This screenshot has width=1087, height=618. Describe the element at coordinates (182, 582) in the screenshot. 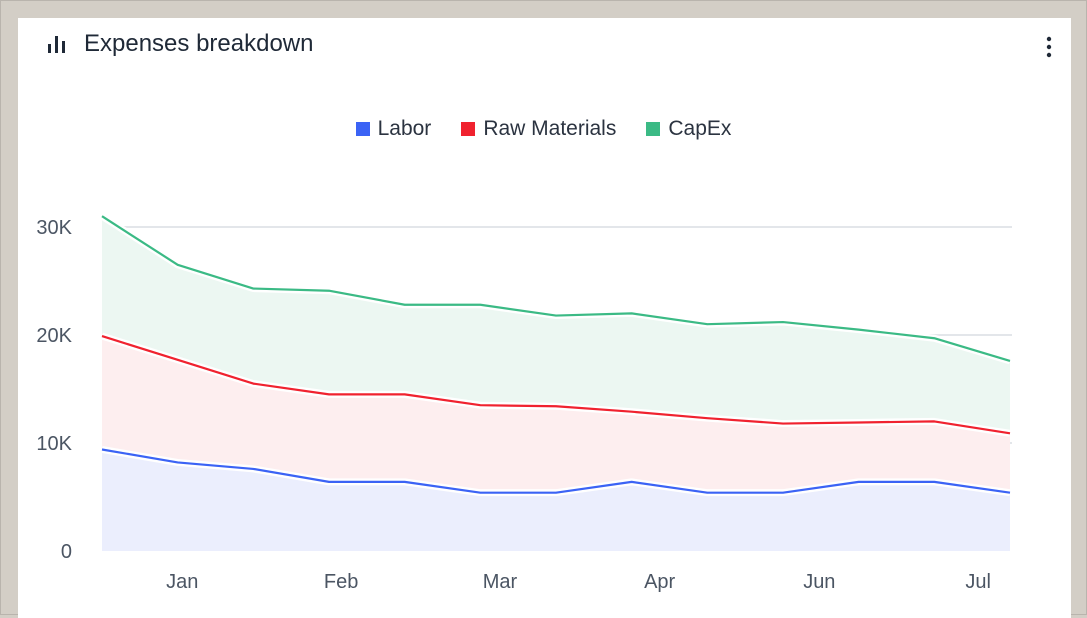

I see `x-tick-label: Jan` at that location.